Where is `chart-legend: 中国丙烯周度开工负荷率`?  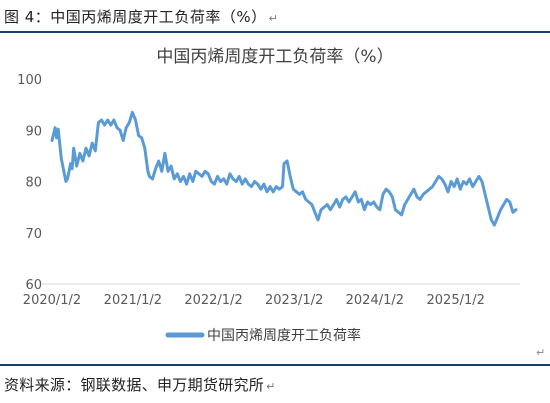 chart-legend: 中国丙烯周度开工负荷率 is located at coordinates (263, 335).